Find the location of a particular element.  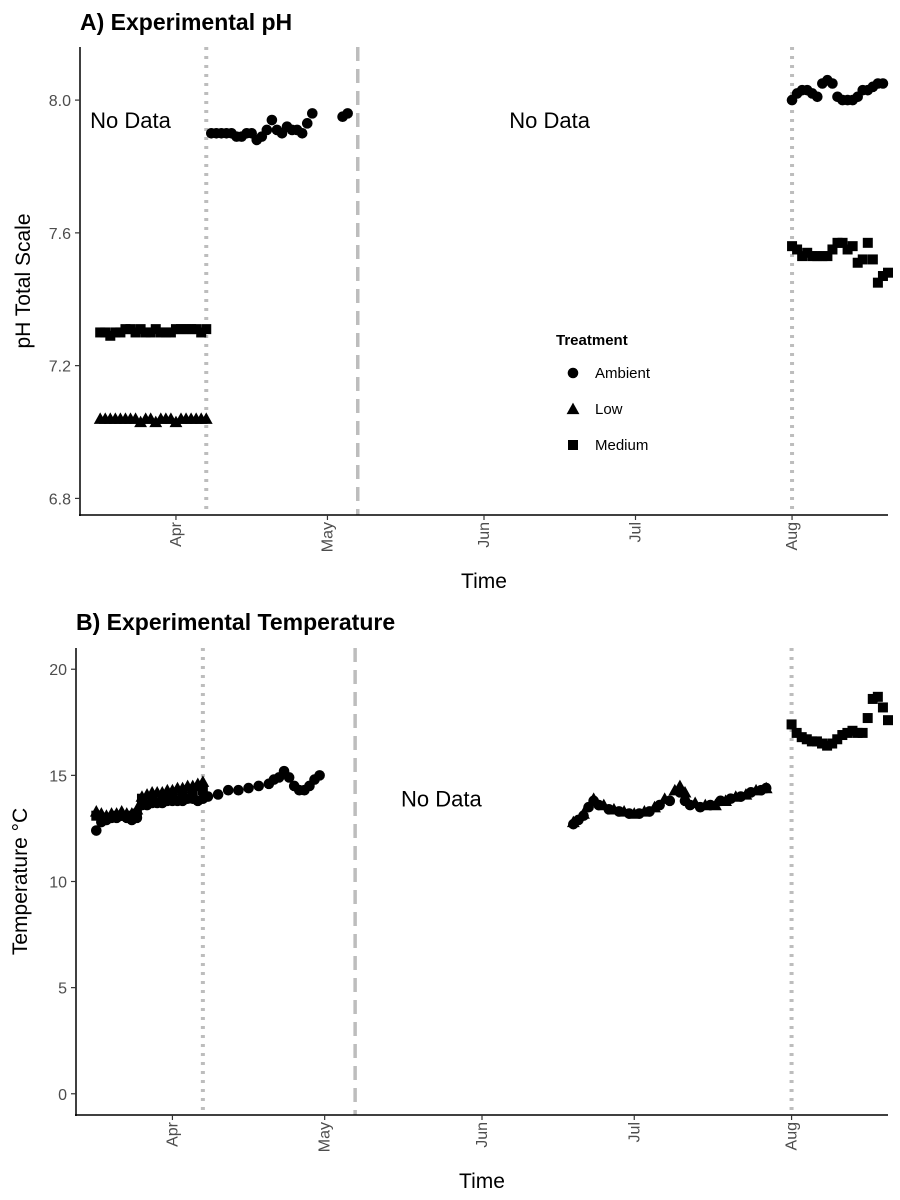

no-data-annotation: No Data is located at coordinates (441, 799).